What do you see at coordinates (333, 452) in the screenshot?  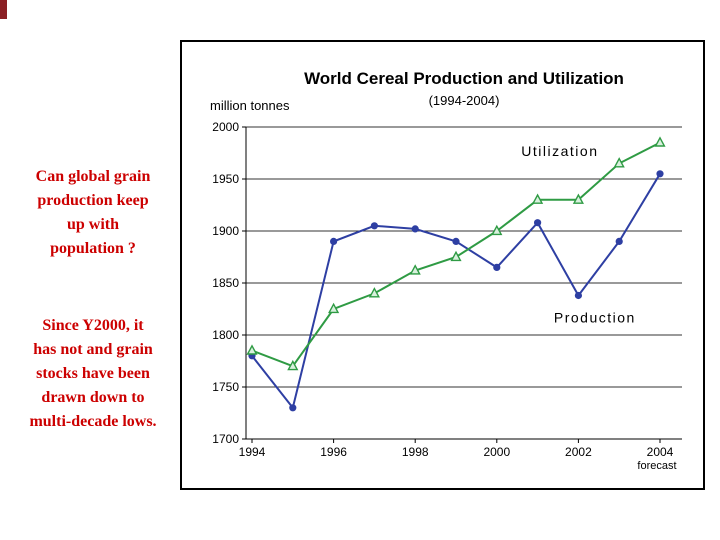 I see `x-tick-label: 1996` at bounding box center [333, 452].